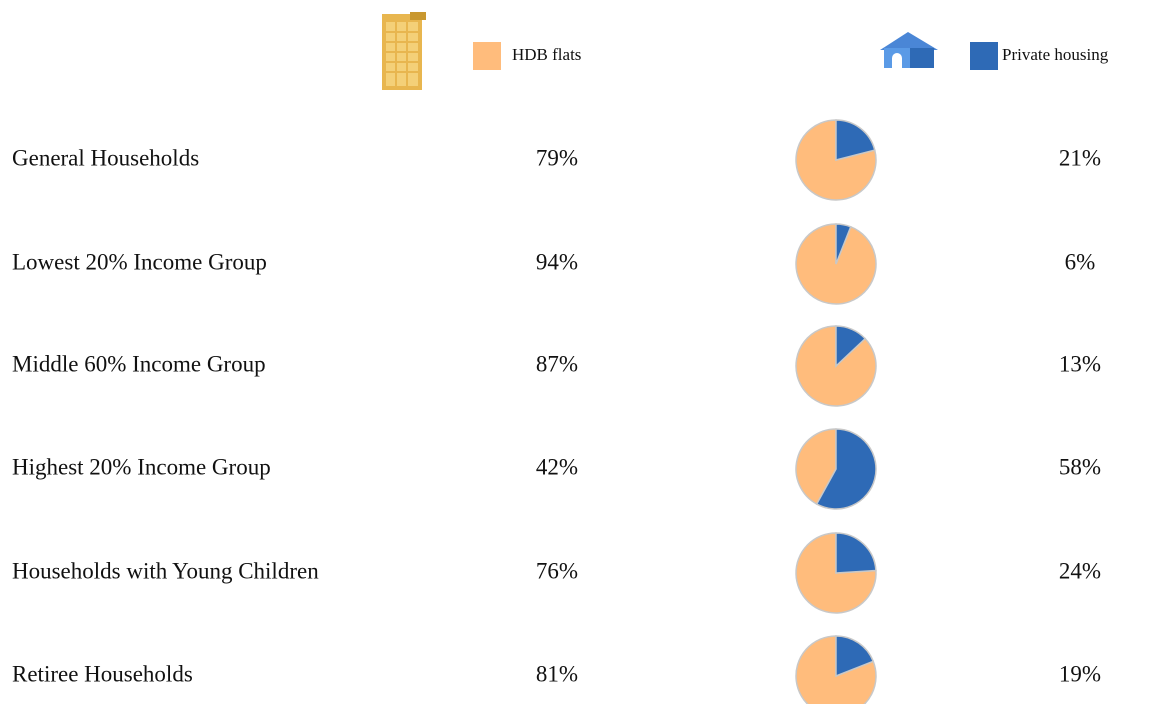 This screenshot has height=704, width=1157. I want to click on private-value-label: 13%, so click(1080, 363).